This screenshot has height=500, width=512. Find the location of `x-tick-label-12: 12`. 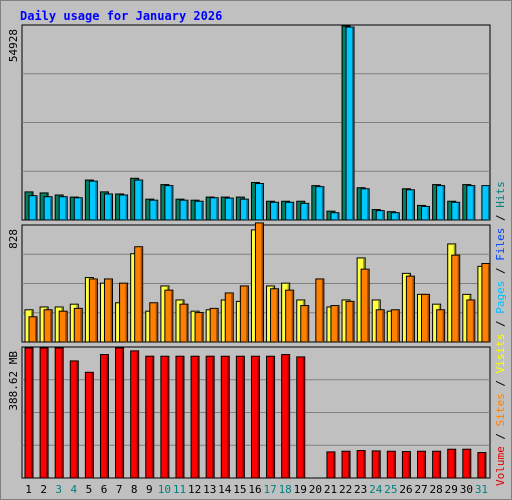

x-tick-label-12: 12 is located at coordinates (194, 489).